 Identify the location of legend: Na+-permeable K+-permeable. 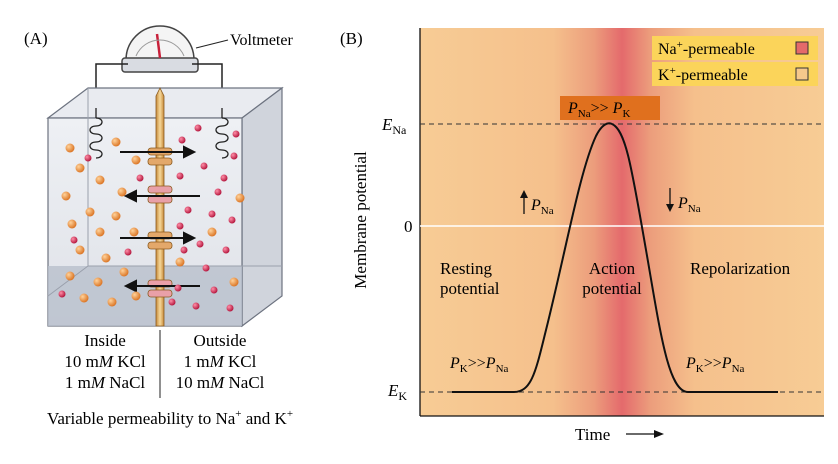
(735, 61).